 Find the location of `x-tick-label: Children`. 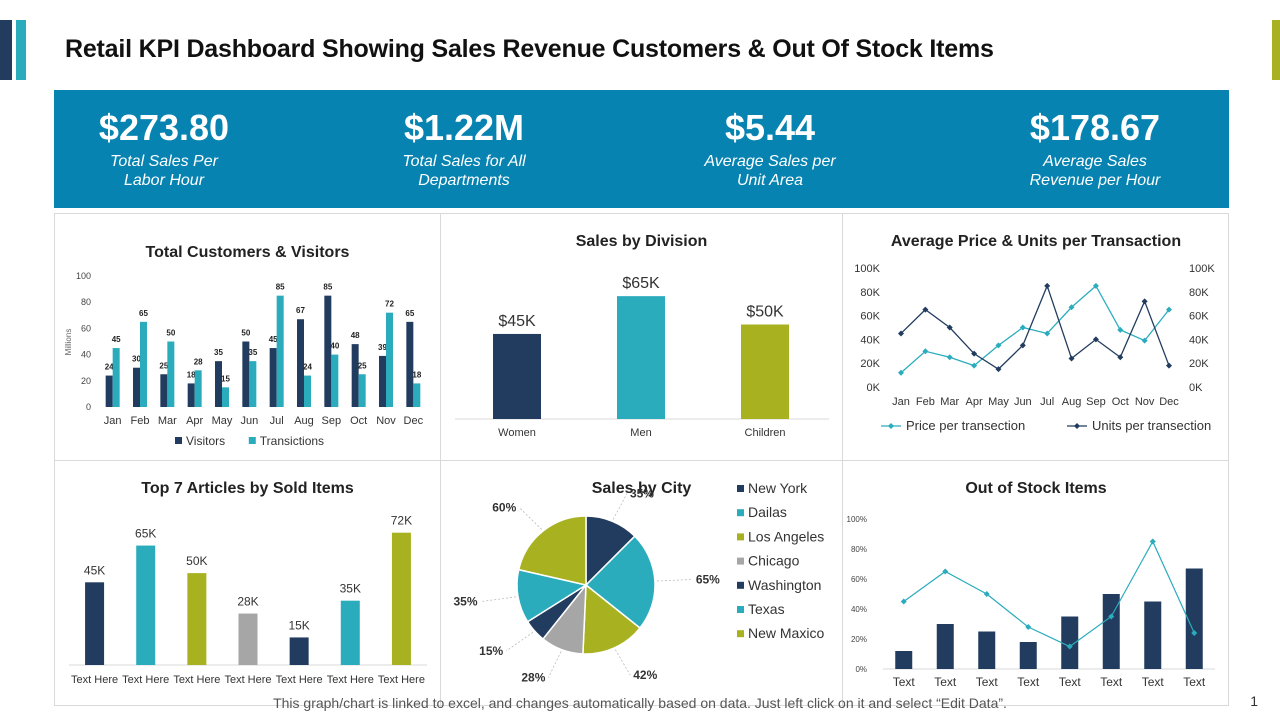

x-tick-label: Children is located at coordinates (765, 433).